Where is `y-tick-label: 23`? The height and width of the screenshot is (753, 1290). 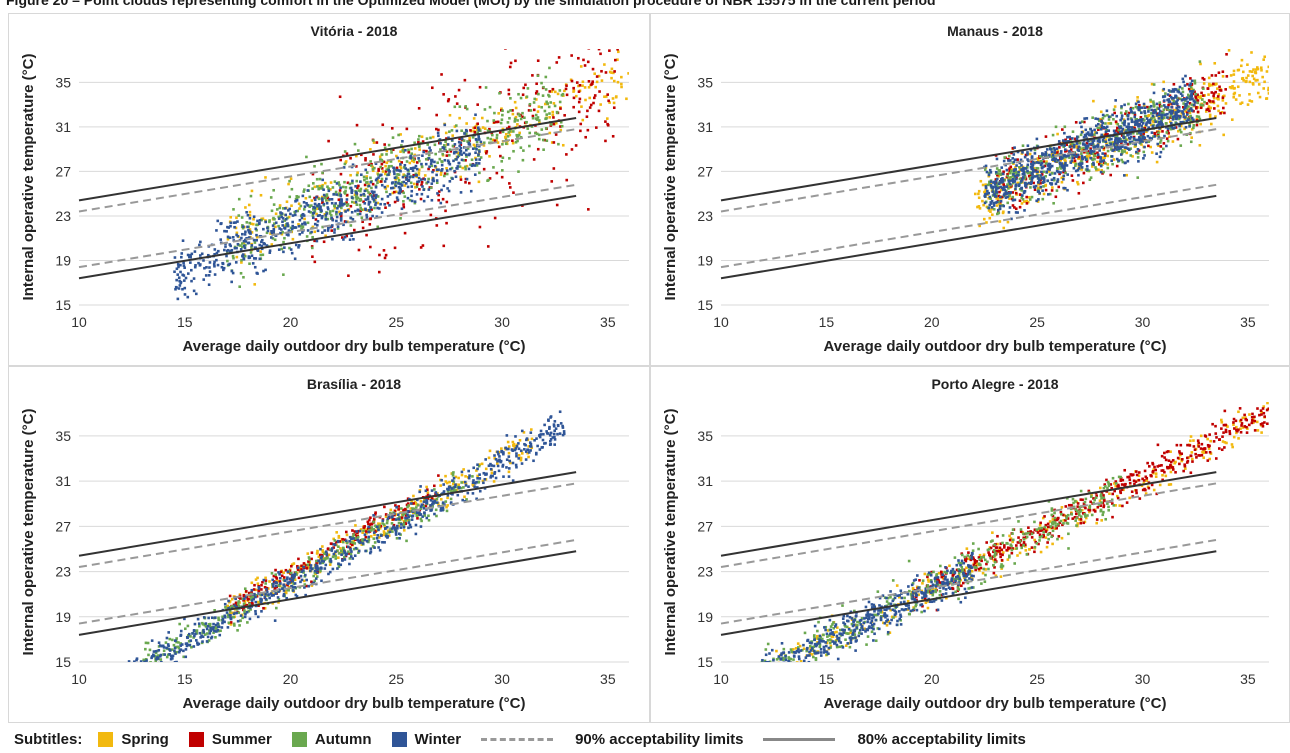 y-tick-label: 23 is located at coordinates (705, 216).